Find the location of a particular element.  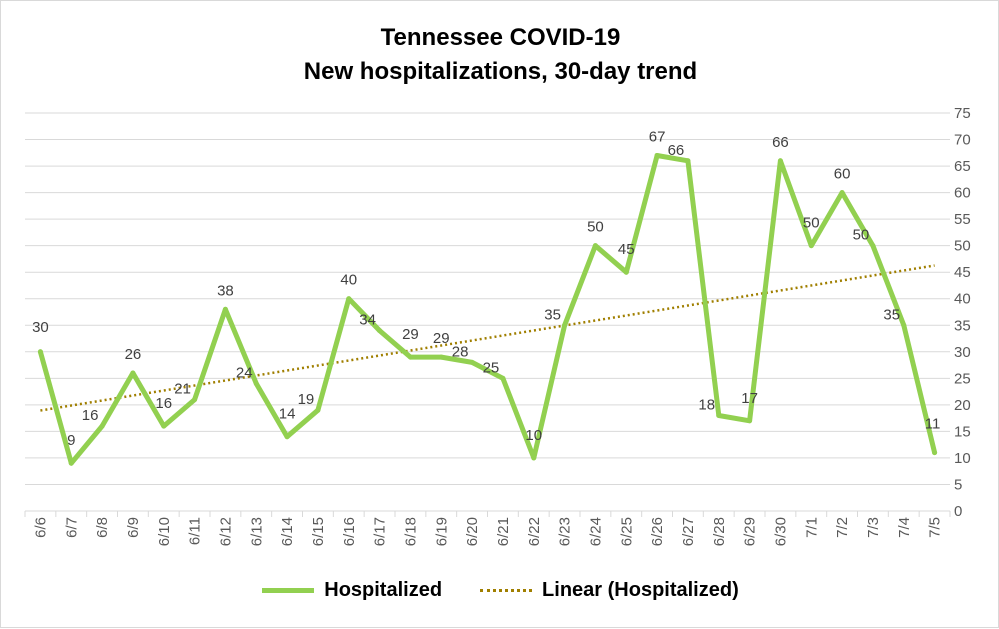

y-tick-label: 15 is located at coordinates (962, 431).